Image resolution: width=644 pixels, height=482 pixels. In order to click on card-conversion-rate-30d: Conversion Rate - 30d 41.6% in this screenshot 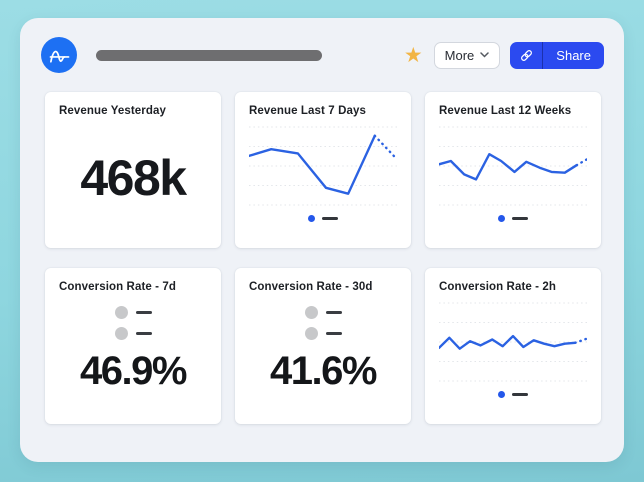, I will do `click(323, 346)`.